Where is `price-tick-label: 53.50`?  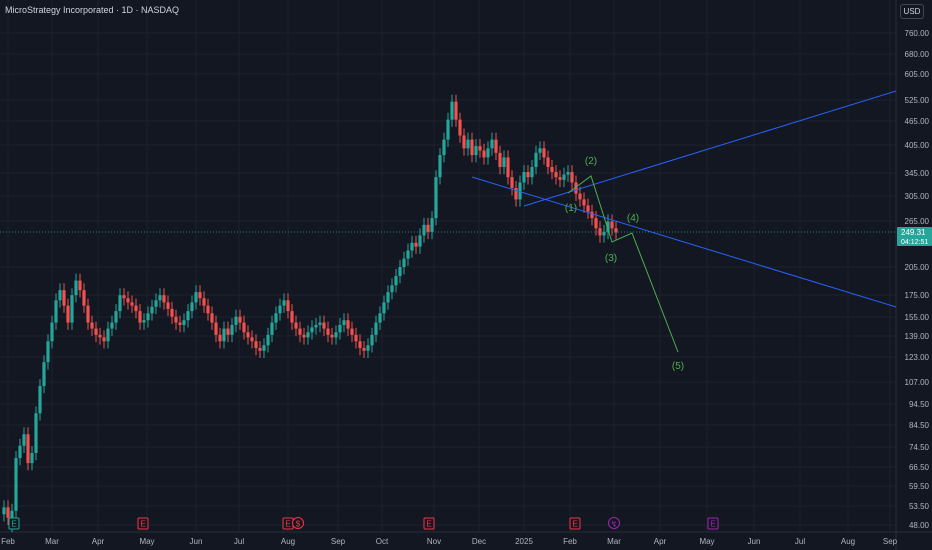 price-tick-label: 53.50 is located at coordinates (919, 506).